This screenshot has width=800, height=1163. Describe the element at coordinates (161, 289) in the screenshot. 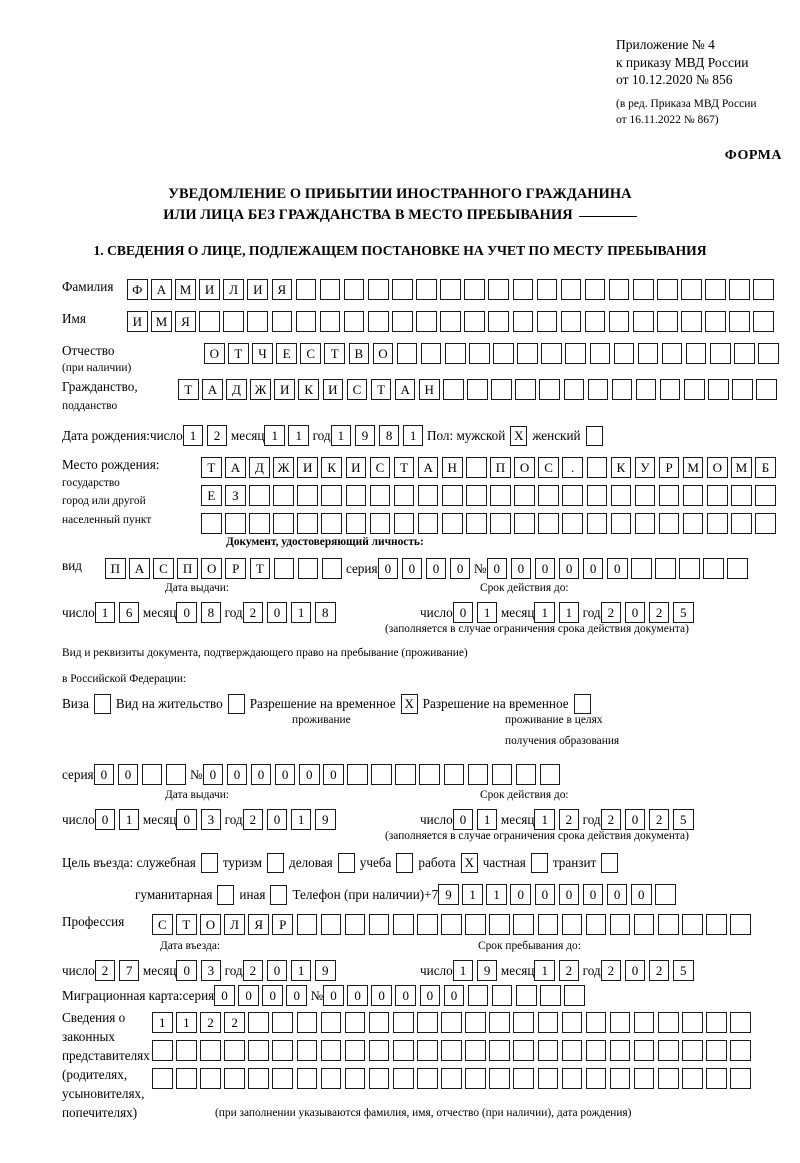

I see `char-box: А` at that location.